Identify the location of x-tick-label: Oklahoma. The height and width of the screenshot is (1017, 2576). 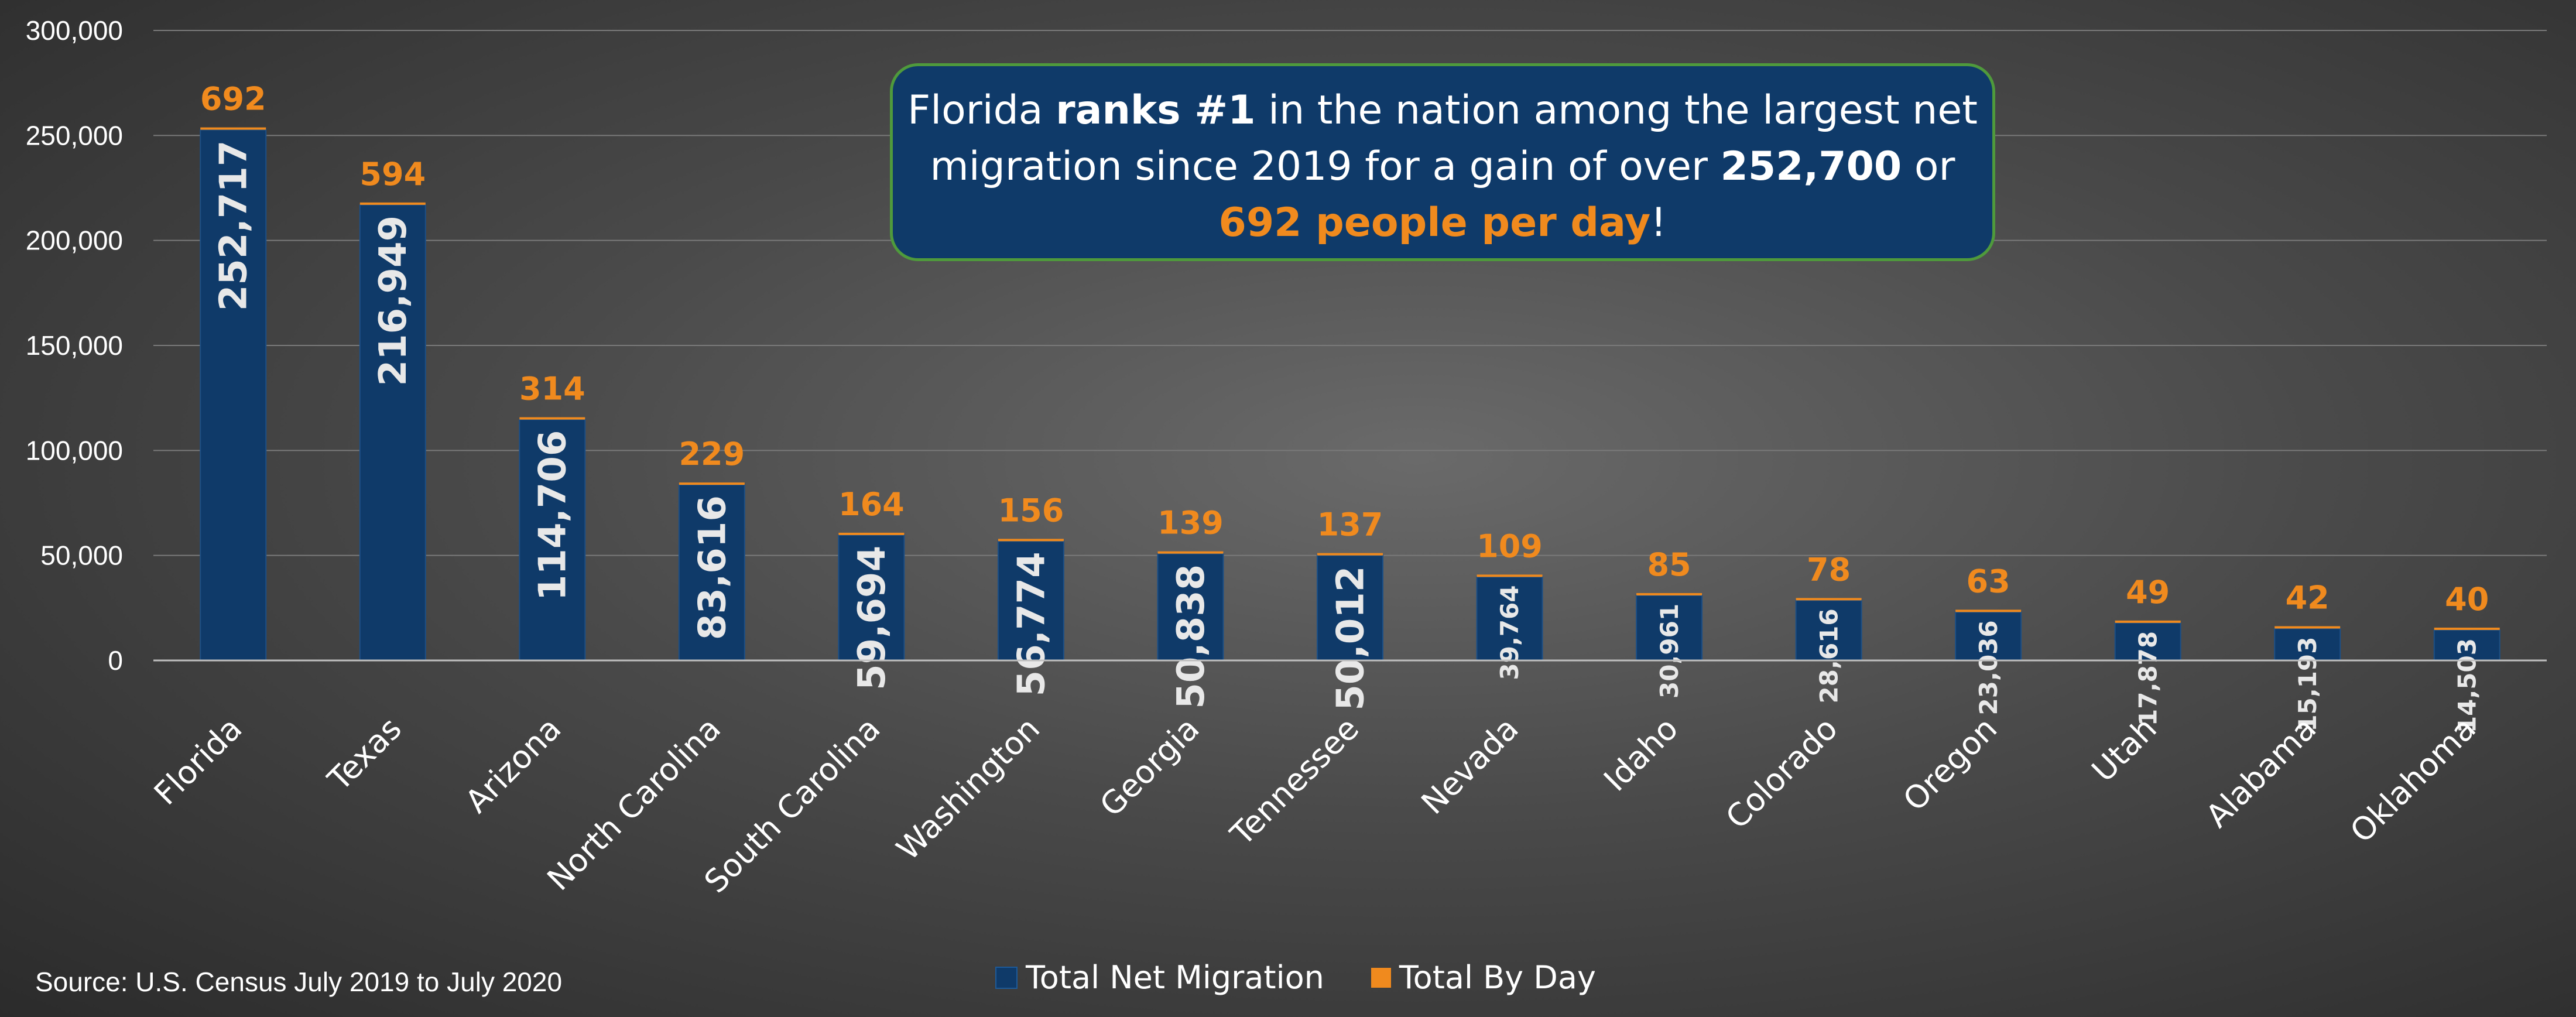
(2413, 780).